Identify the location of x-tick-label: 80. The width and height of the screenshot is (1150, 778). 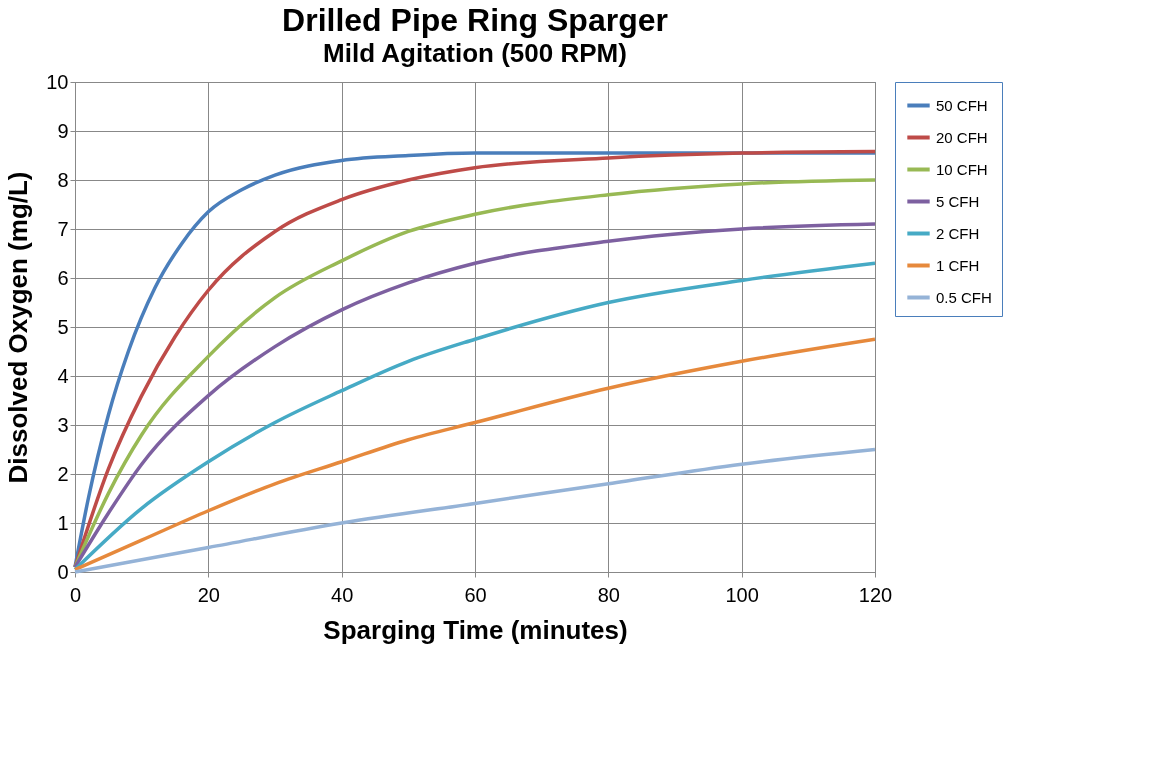
(608, 594).